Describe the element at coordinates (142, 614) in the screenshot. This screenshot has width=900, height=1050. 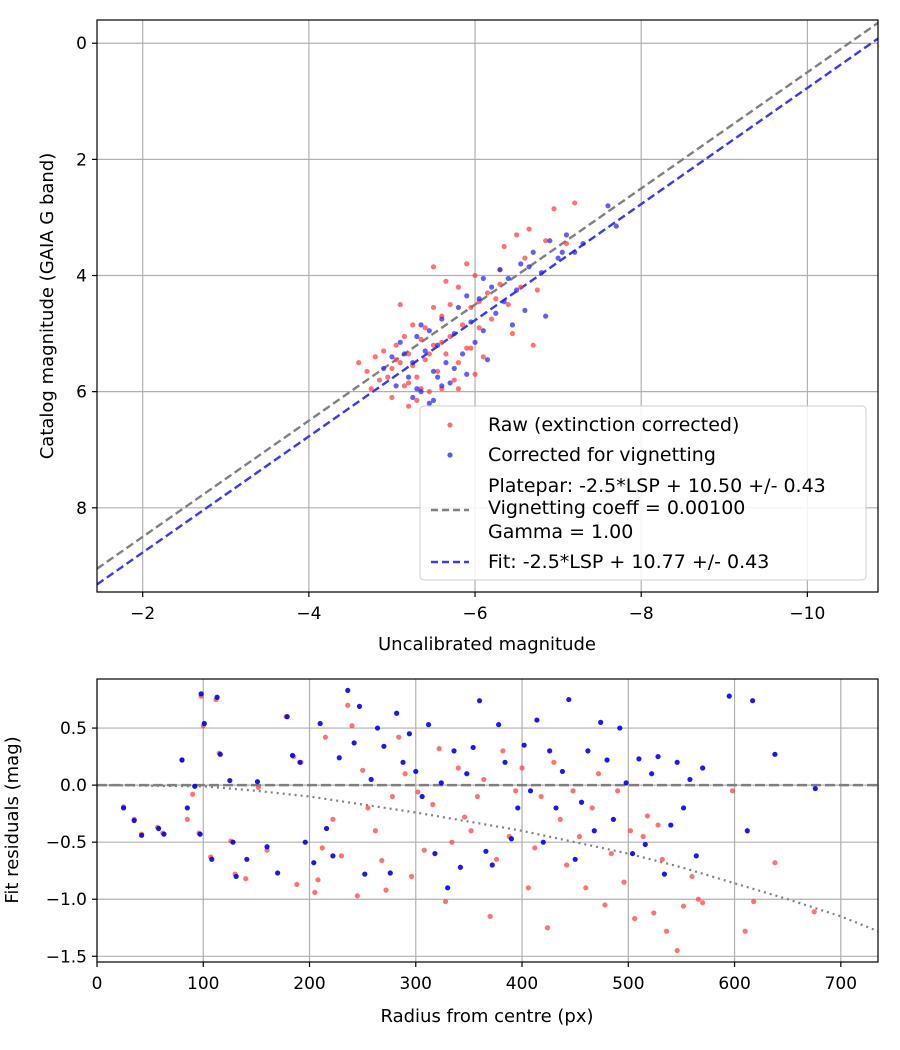
I see `top-x-tick-label: −2` at that location.